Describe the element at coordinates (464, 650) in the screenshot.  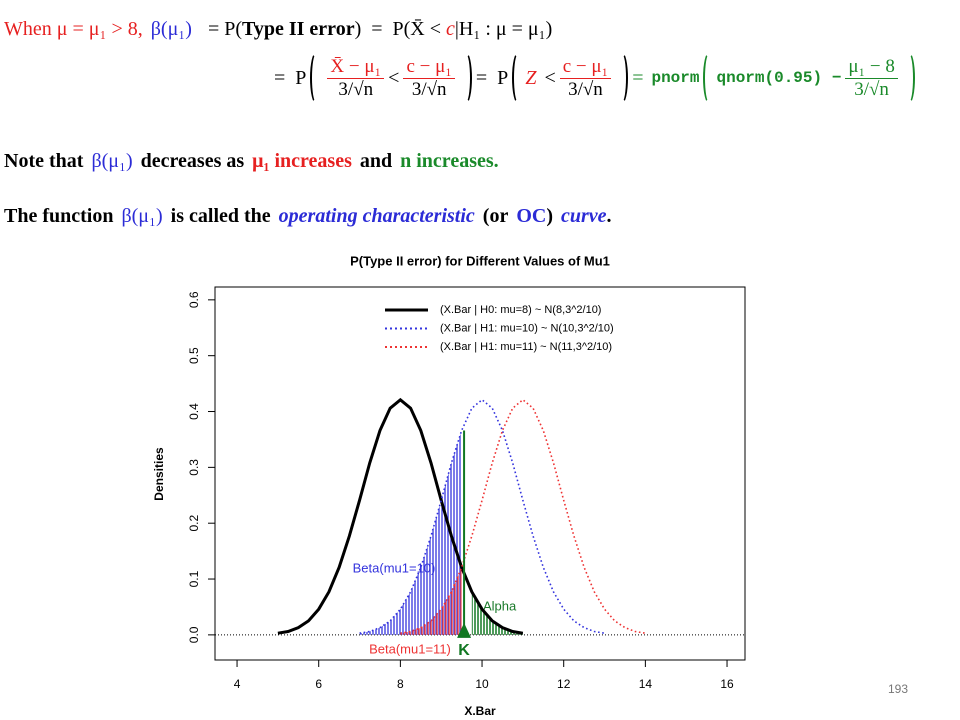
I see `critical-label: K` at that location.